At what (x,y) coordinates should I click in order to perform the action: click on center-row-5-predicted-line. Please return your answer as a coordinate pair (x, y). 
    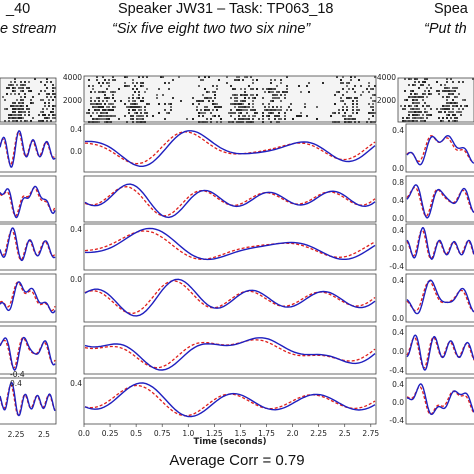
    Looking at the image, I should click on (230, 354).